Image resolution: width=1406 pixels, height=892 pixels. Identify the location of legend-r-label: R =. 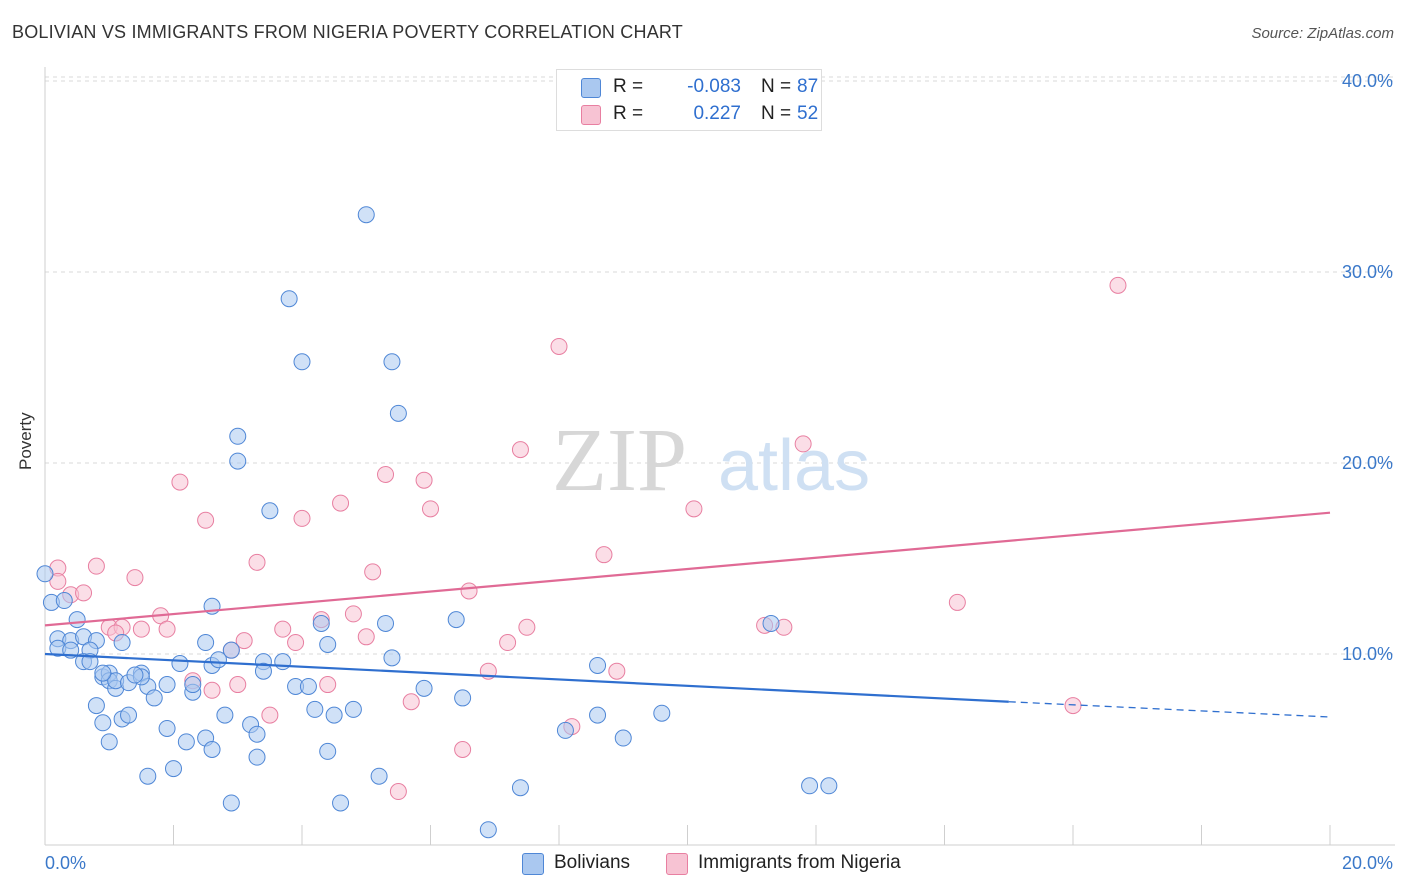
(628, 86).